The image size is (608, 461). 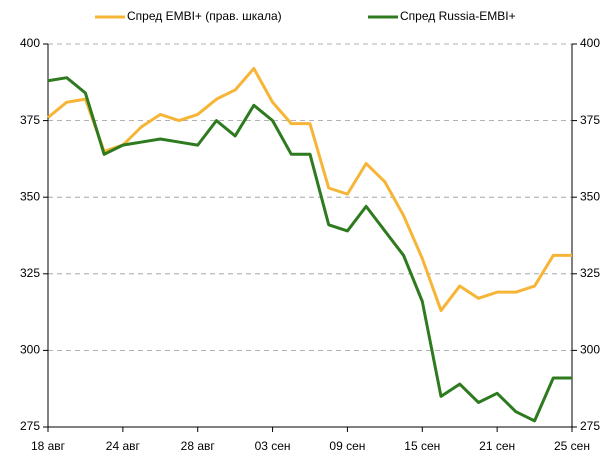 I want to click on x-tick-label: 09 сен, so click(x=347, y=446).